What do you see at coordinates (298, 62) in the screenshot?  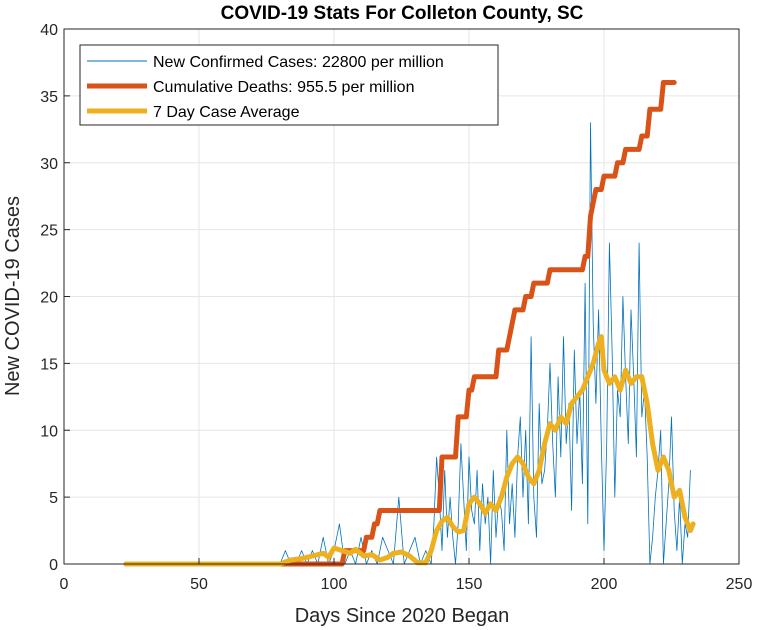 I see `legend-label-new-cases: New Confirmed Cases: 22800 per million` at bounding box center [298, 62].